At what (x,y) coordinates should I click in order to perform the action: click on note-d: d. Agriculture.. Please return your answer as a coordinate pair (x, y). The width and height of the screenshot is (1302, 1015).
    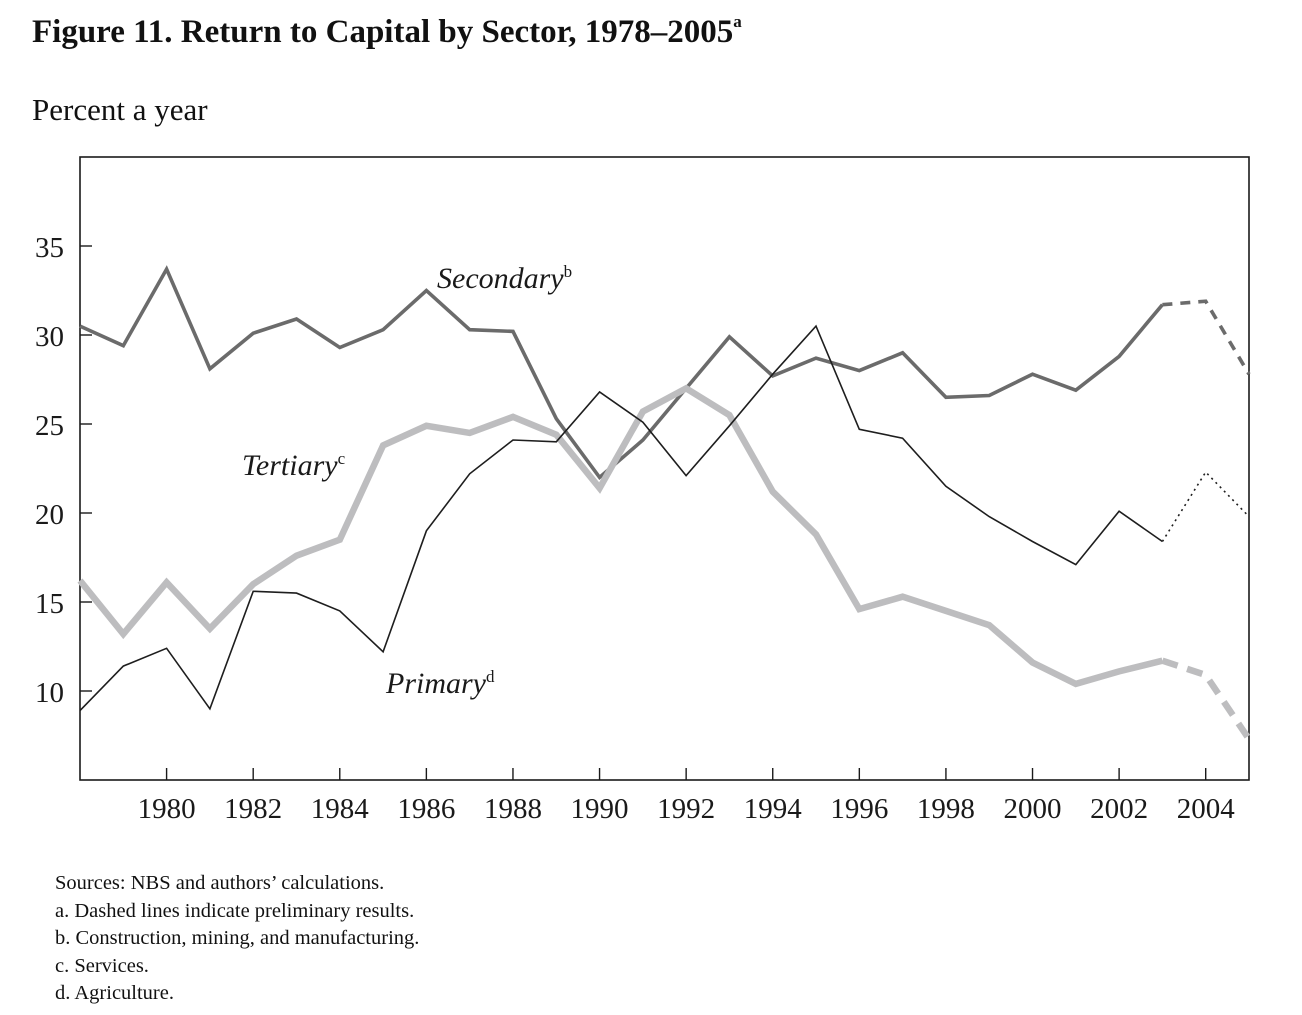
    Looking at the image, I should click on (114, 993).